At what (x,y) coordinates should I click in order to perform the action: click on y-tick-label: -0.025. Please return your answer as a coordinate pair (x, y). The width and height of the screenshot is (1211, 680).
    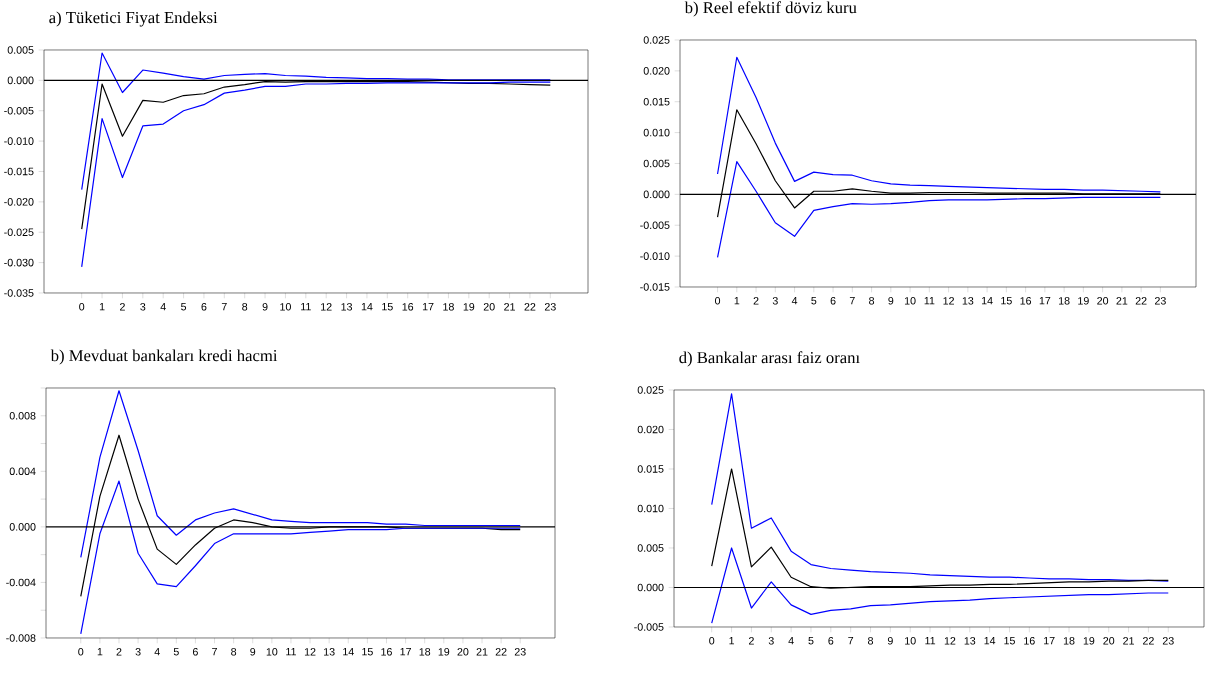
    Looking at the image, I should click on (19, 232).